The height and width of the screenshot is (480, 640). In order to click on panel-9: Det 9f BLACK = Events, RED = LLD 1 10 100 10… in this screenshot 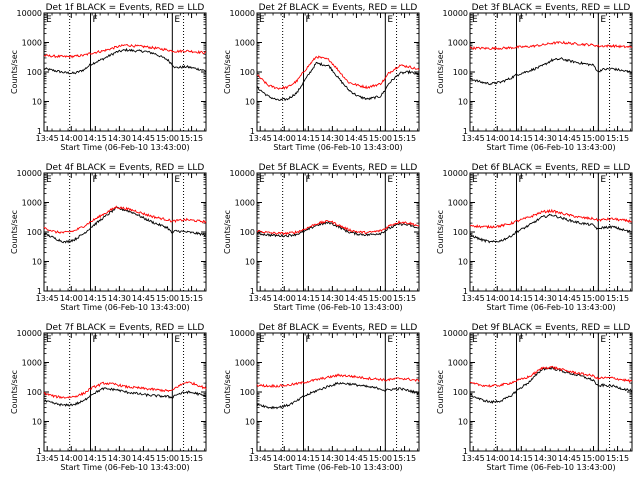, I will do `click(534, 397)`.